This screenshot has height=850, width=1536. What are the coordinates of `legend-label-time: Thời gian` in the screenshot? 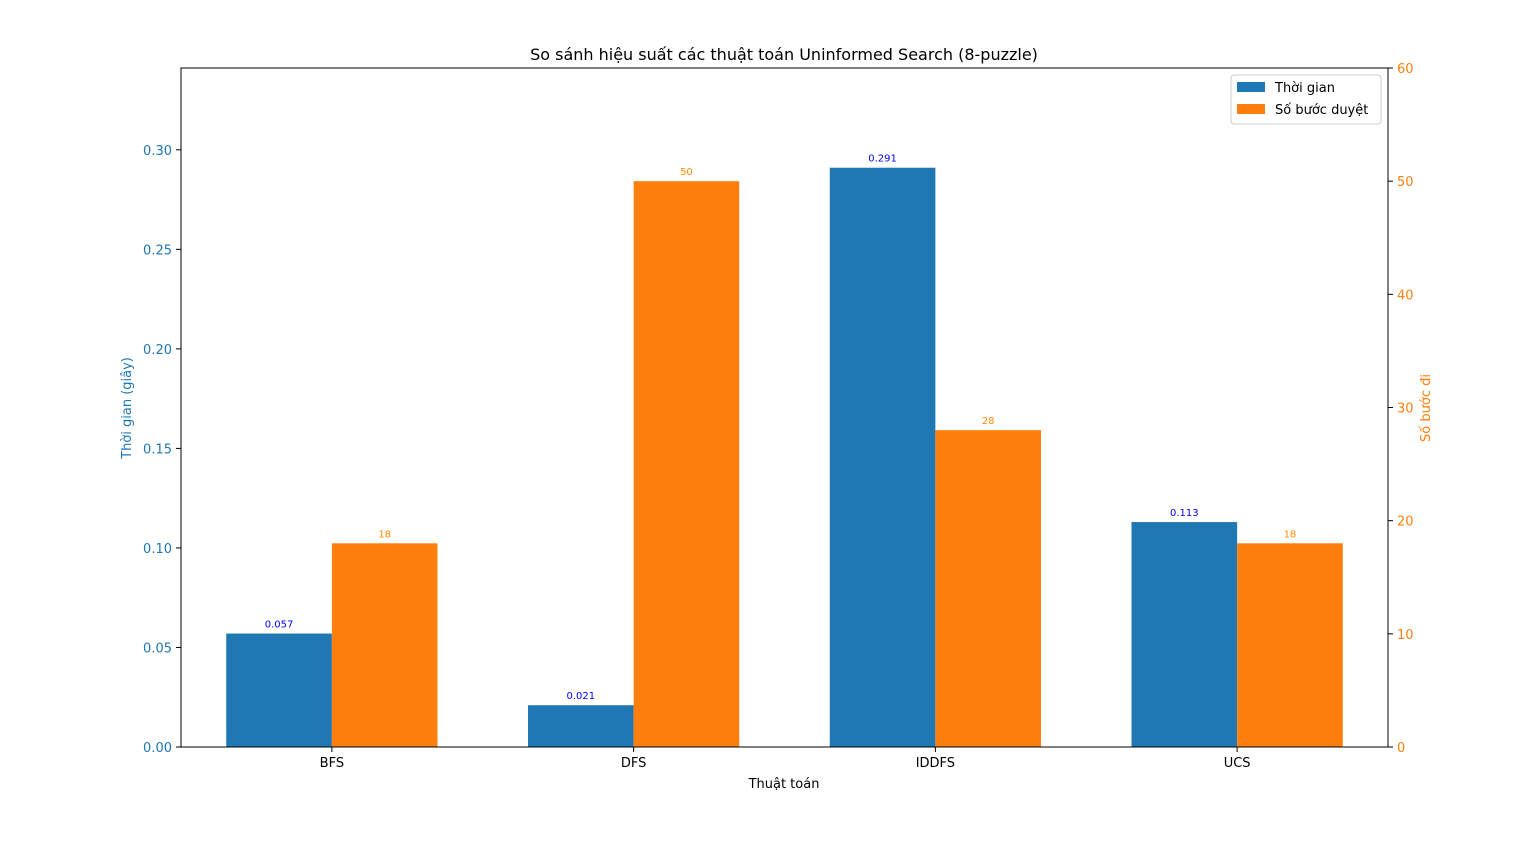 It's located at (1304, 88).